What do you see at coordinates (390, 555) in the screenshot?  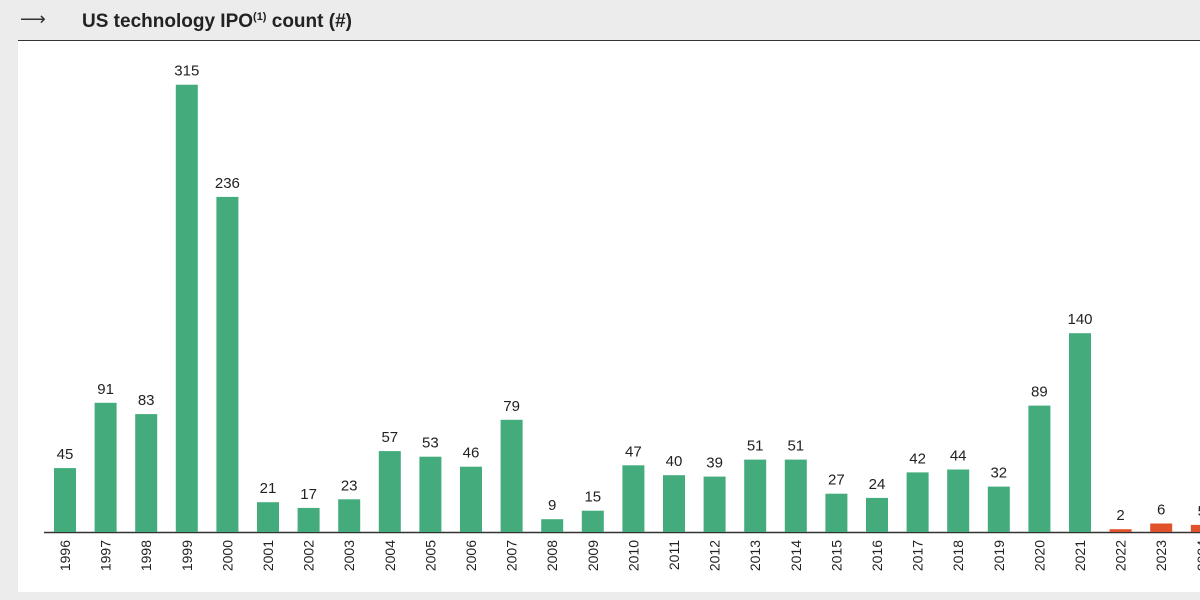 I see `x-tick-label-2004: 2004` at bounding box center [390, 555].